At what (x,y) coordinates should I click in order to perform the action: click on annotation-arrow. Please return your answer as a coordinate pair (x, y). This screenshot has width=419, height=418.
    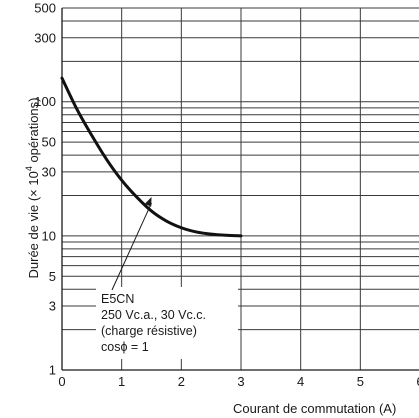
    Looking at the image, I should click on (131, 246).